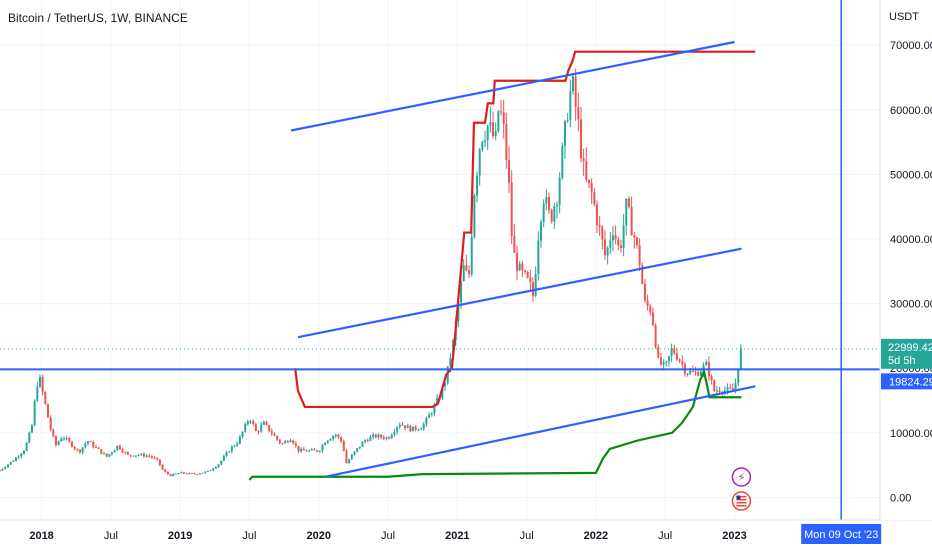 The image size is (932, 550). I want to click on lightning-icon-ring, so click(741, 477).